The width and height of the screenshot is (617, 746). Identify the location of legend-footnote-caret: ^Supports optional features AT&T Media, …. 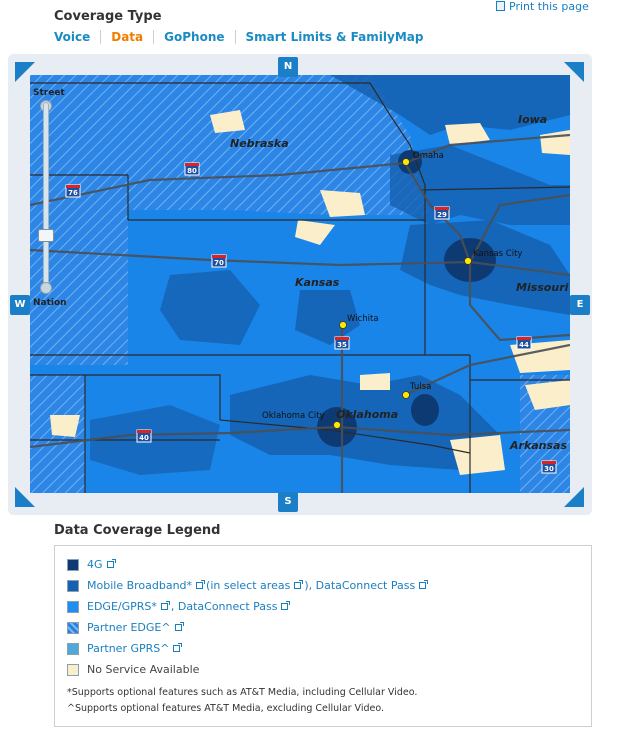
(226, 708).